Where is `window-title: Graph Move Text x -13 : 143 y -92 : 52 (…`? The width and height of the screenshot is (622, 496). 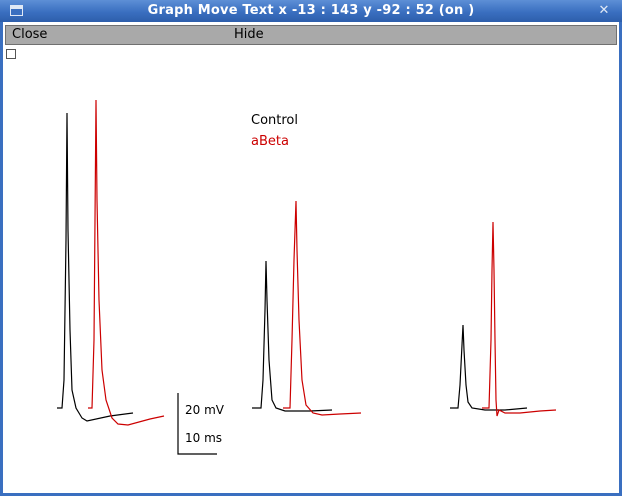 window-title: Graph Move Text x -13 : 143 y -92 : 52 (… is located at coordinates (311, 10).